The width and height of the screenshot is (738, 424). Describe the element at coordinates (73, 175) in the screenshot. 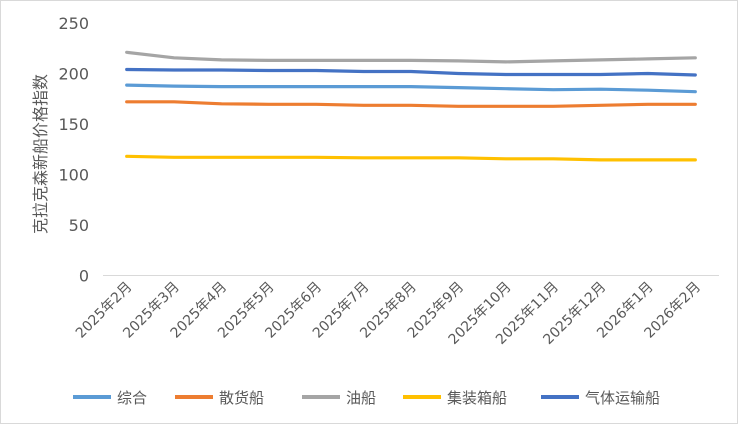

I see `y-tick-label: 100` at that location.